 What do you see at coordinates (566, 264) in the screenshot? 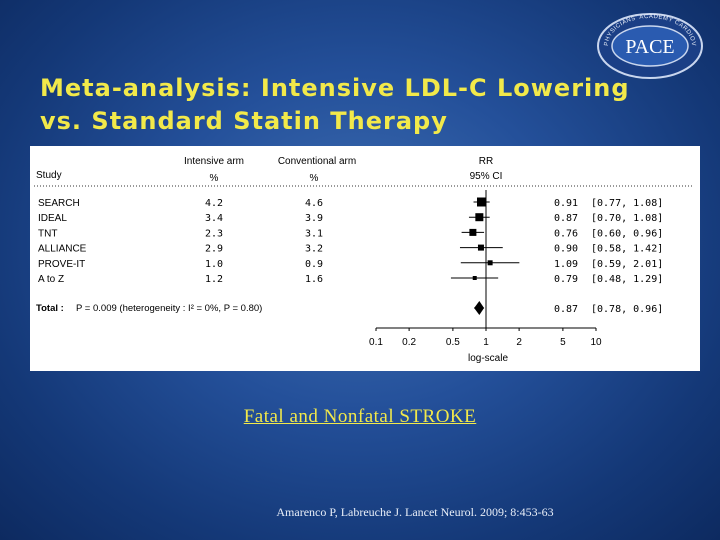
I see `rr-value: 1.09` at bounding box center [566, 264].